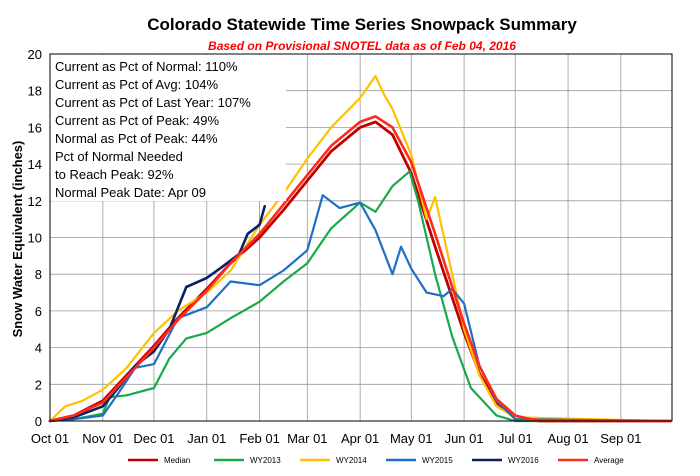 This screenshot has width=700, height=476. What do you see at coordinates (114, 174) in the screenshot?
I see `annotation-line: to Reach Peak: 92%` at bounding box center [114, 174].